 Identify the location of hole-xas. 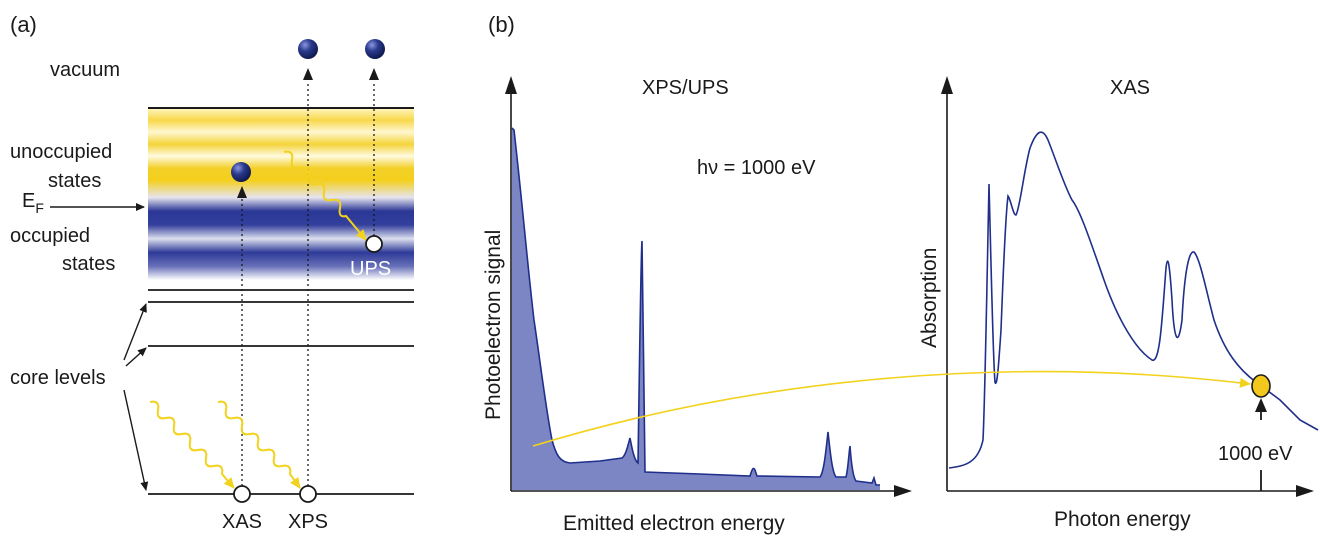
(242, 494).